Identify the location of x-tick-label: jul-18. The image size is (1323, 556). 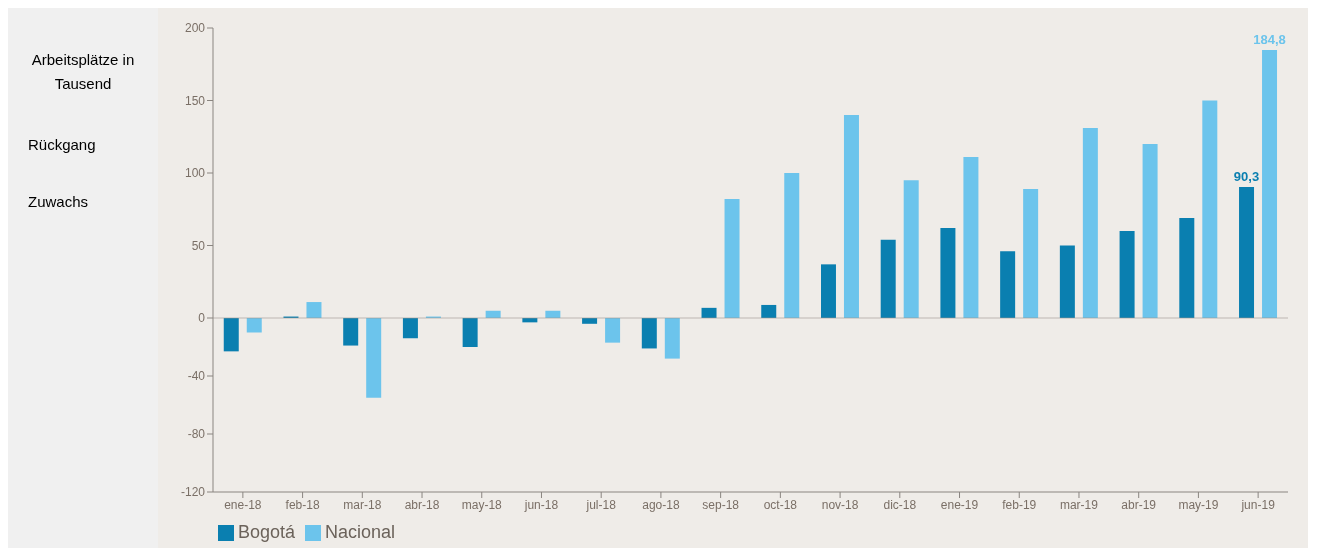
(601, 504).